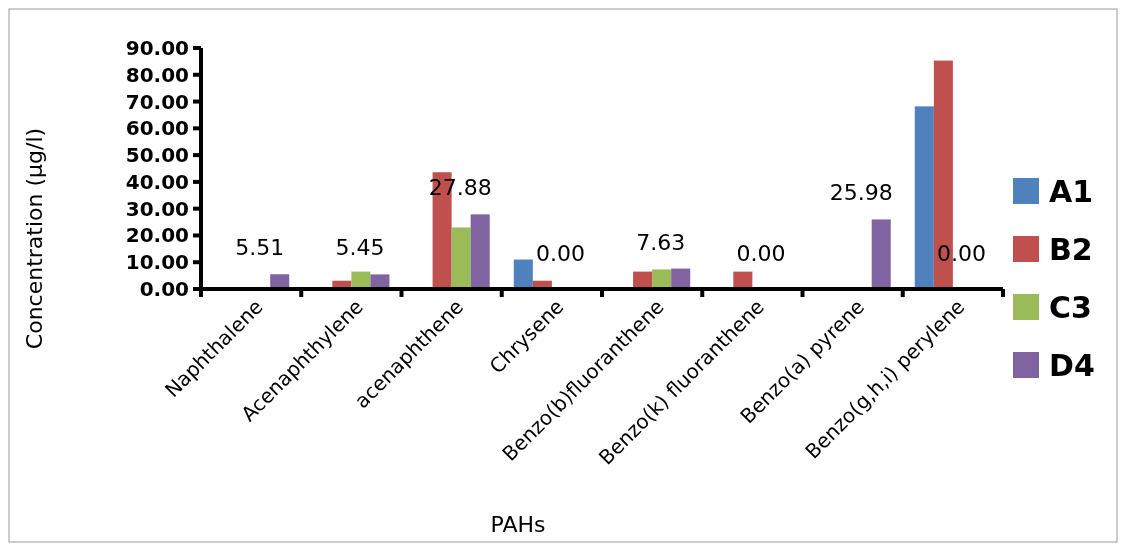 The height and width of the screenshot is (551, 1126). Describe the element at coordinates (157, 235) in the screenshot. I see `y-tick-label: 20.00` at that location.